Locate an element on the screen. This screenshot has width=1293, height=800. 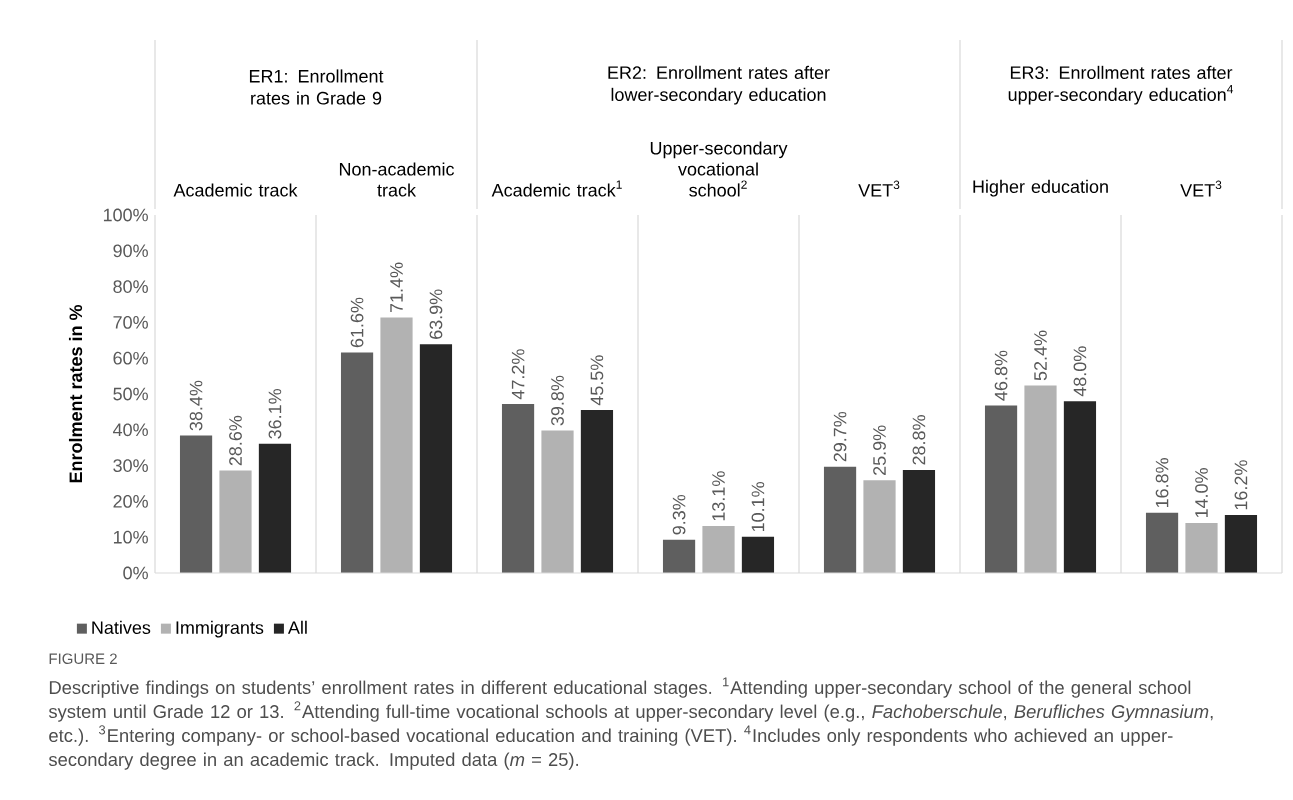
y-tick-label: 20% is located at coordinates (130, 501).